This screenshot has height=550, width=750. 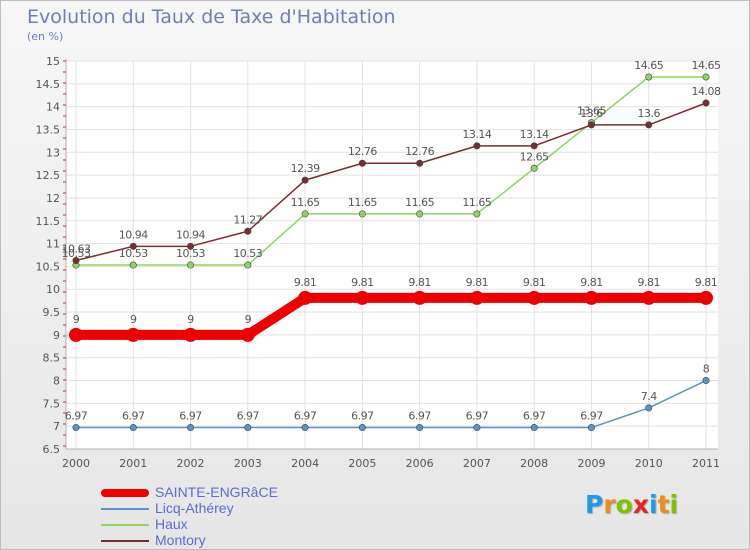 I want to click on chart-title: Evolution du Taux de Taxe d'Habitation, so click(x=211, y=17).